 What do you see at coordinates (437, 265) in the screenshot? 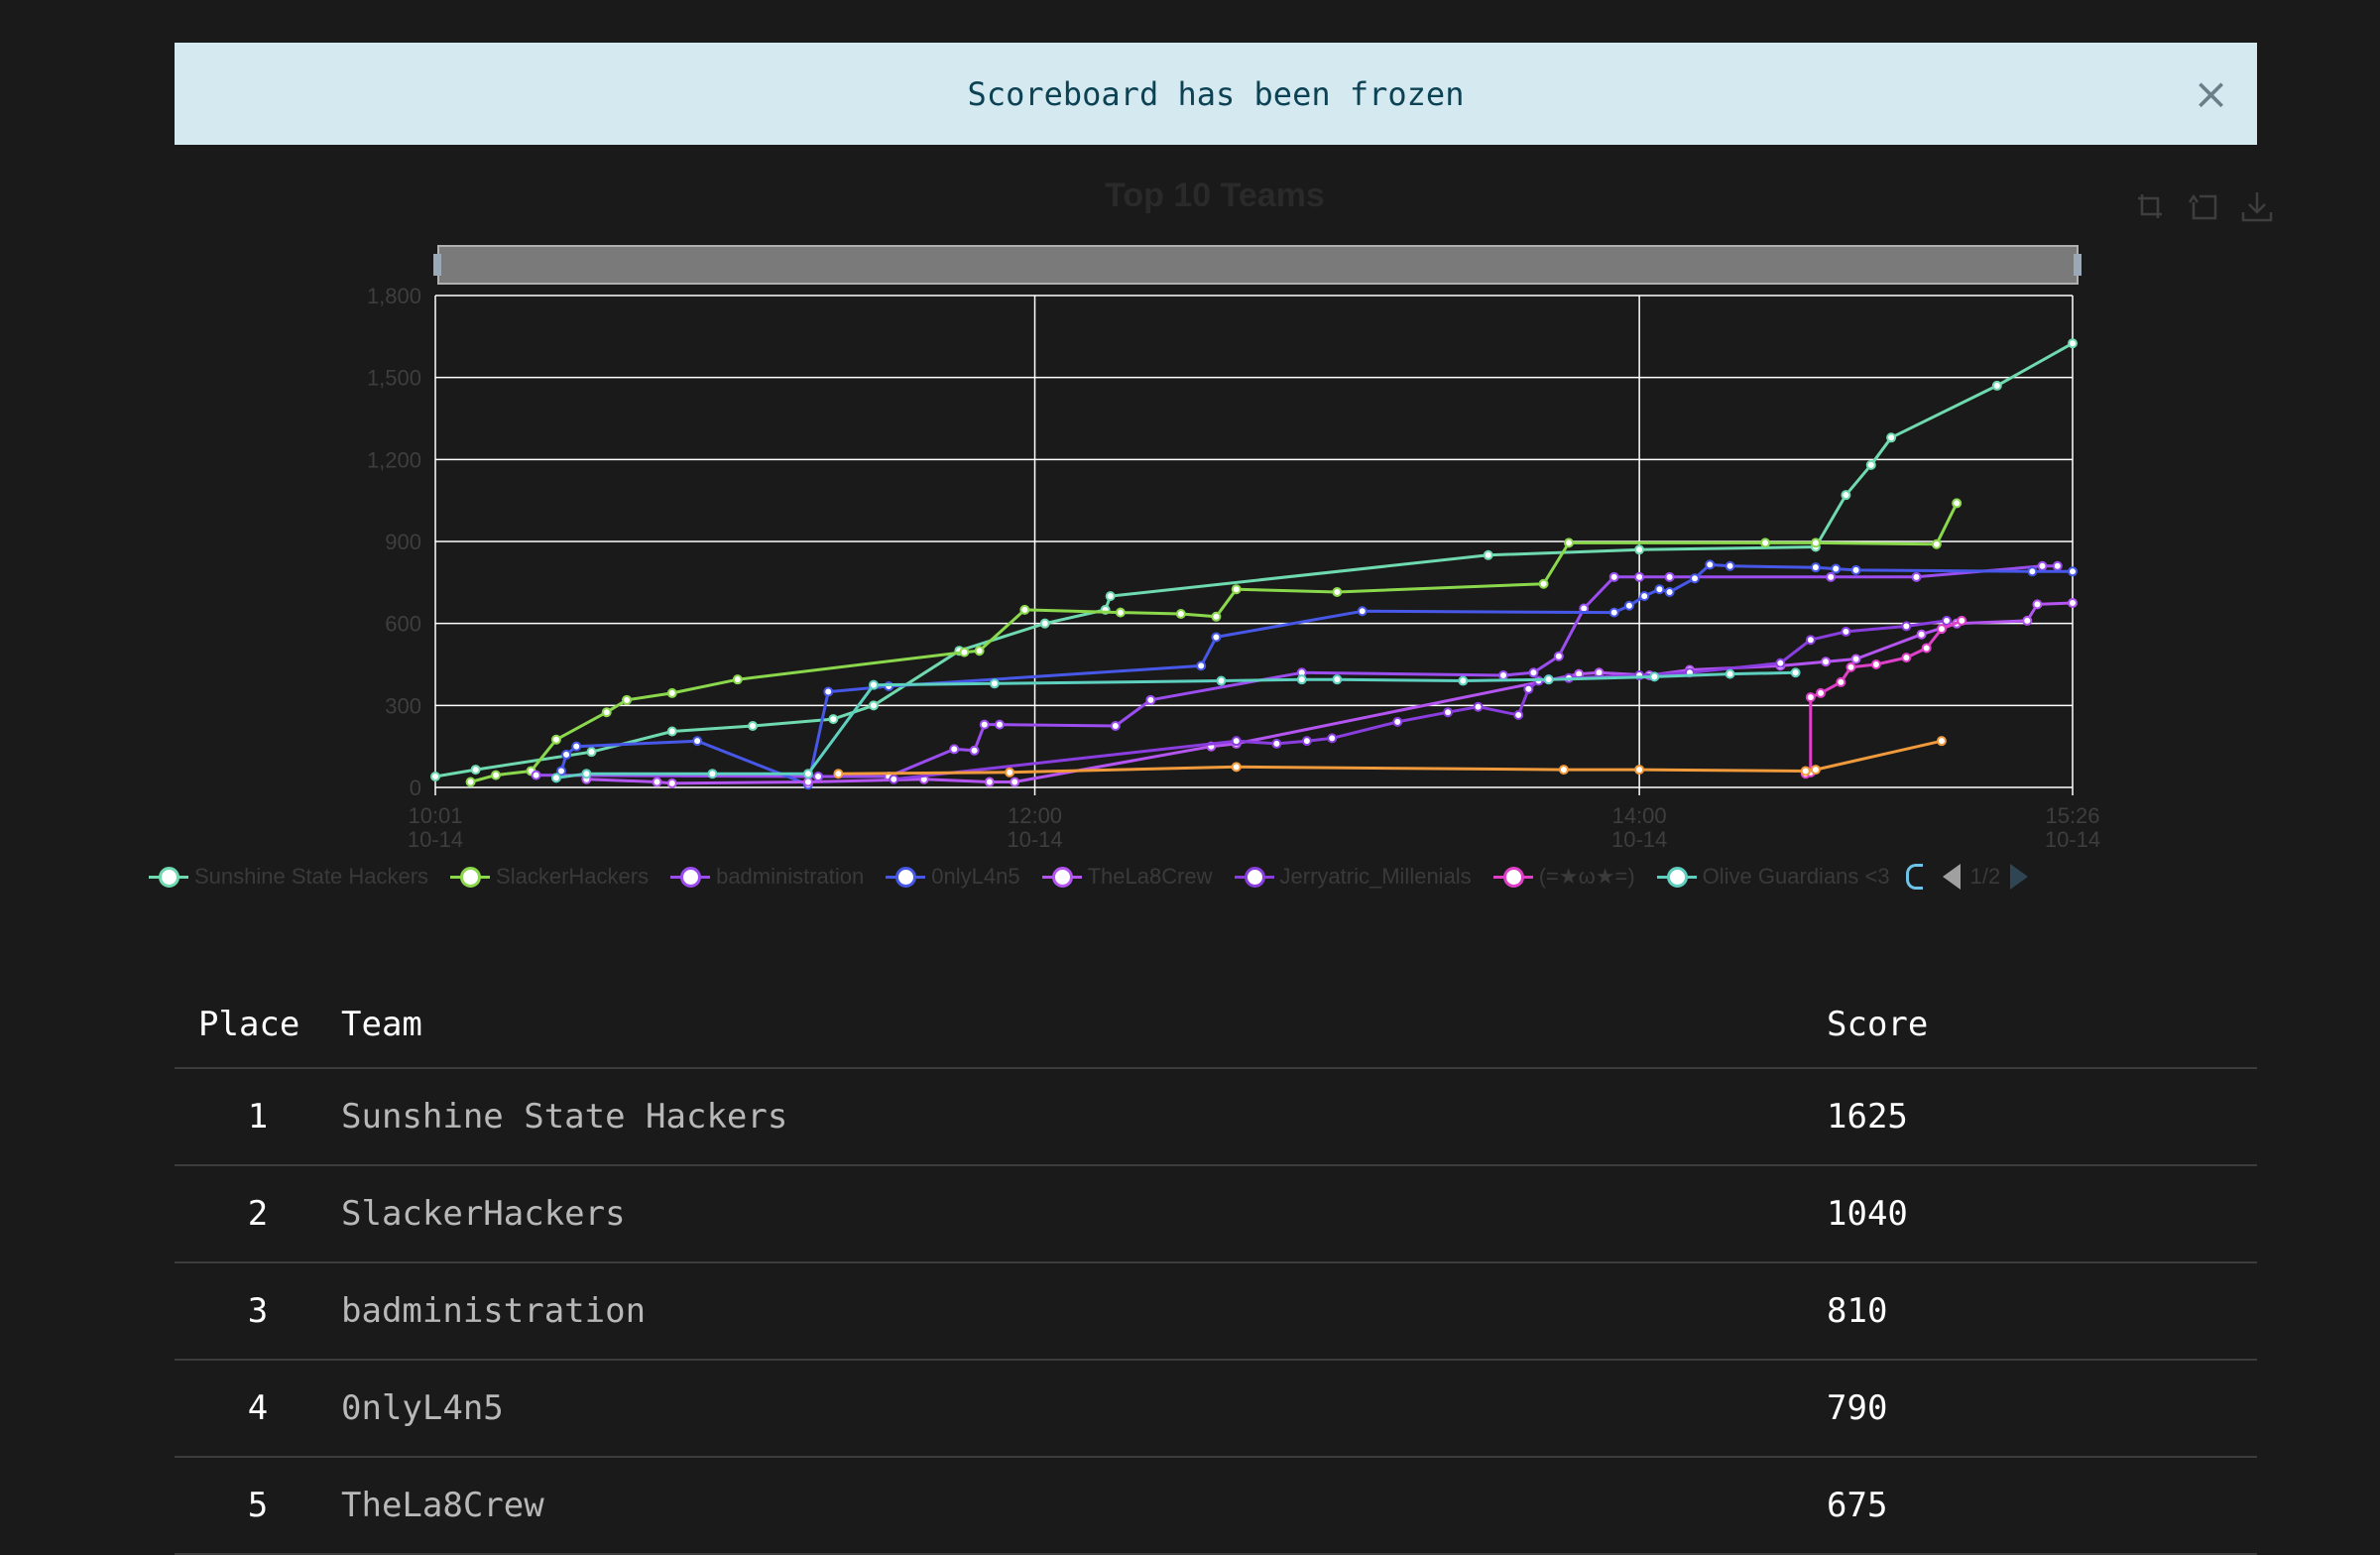
I see `data-zoom-handle-left` at bounding box center [437, 265].